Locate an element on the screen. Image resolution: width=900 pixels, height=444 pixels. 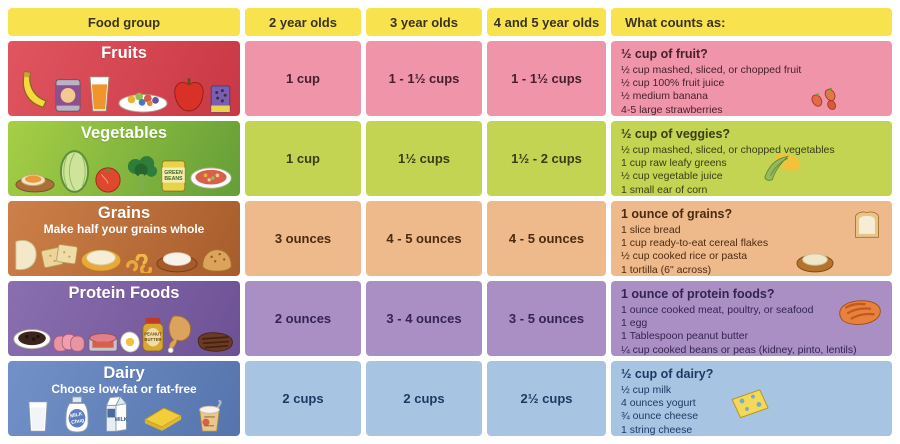
counts-item: 1 Tablespoon peanut butter is located at coordinates (685, 336).